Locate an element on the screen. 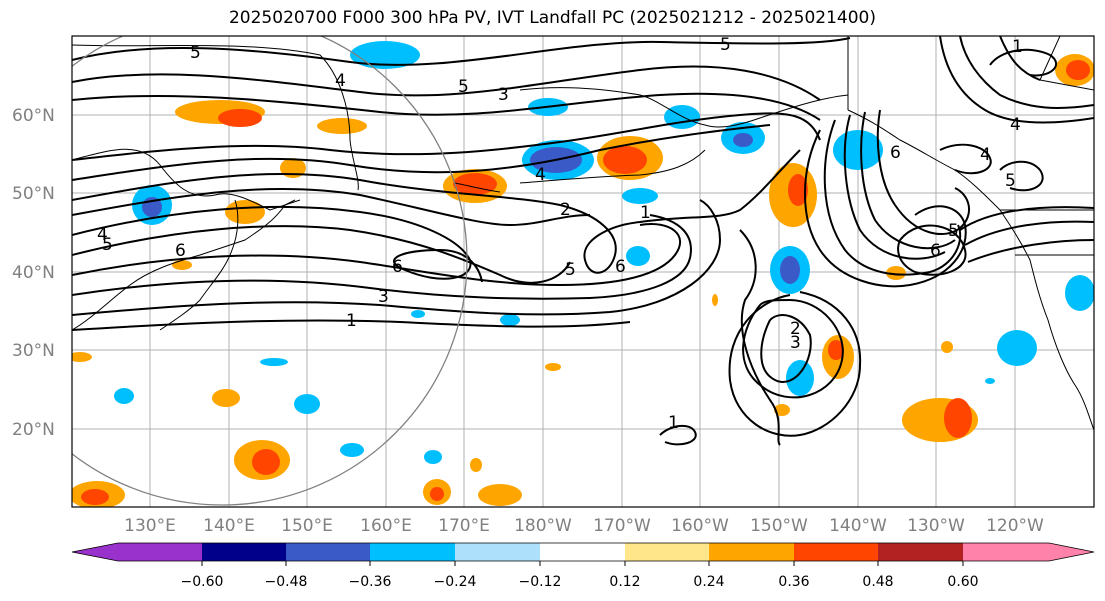 Image resolution: width=1105 pixels, height=601 pixels. colorbar-high-extension is located at coordinates (1071, 552).